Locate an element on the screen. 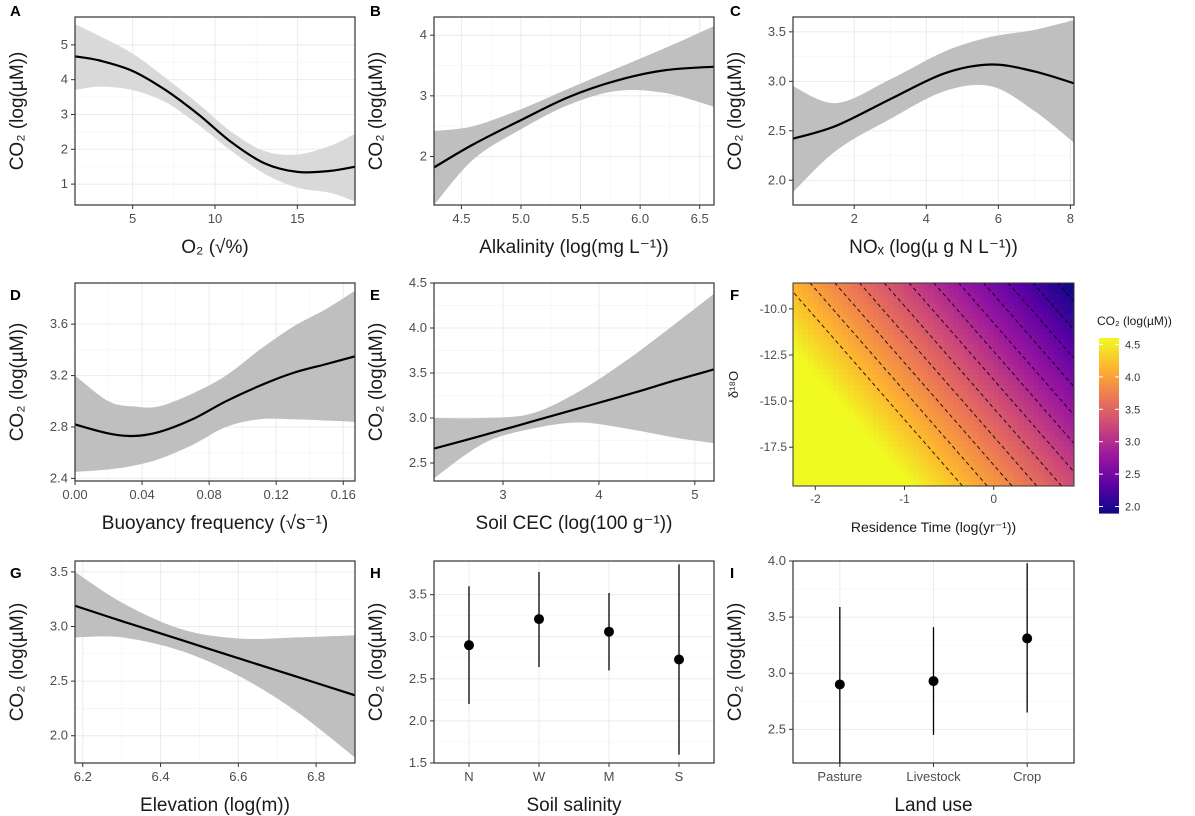 The width and height of the screenshot is (1195, 816). x-tick-label: N is located at coordinates (468, 776).